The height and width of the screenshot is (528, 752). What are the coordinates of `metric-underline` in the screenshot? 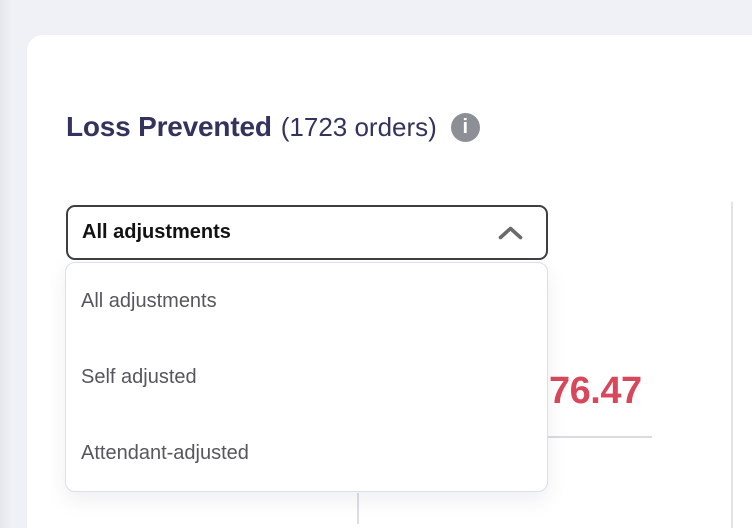 It's located at (561, 437).